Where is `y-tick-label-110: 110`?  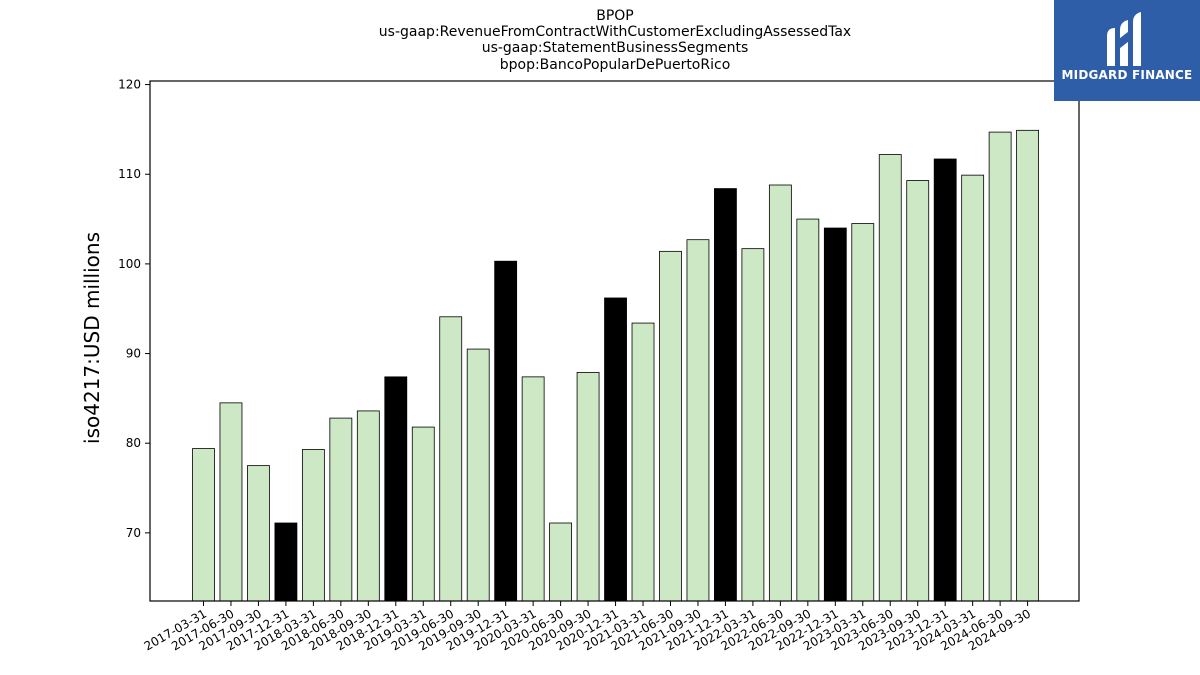
y-tick-label-110: 110 is located at coordinates (129, 174).